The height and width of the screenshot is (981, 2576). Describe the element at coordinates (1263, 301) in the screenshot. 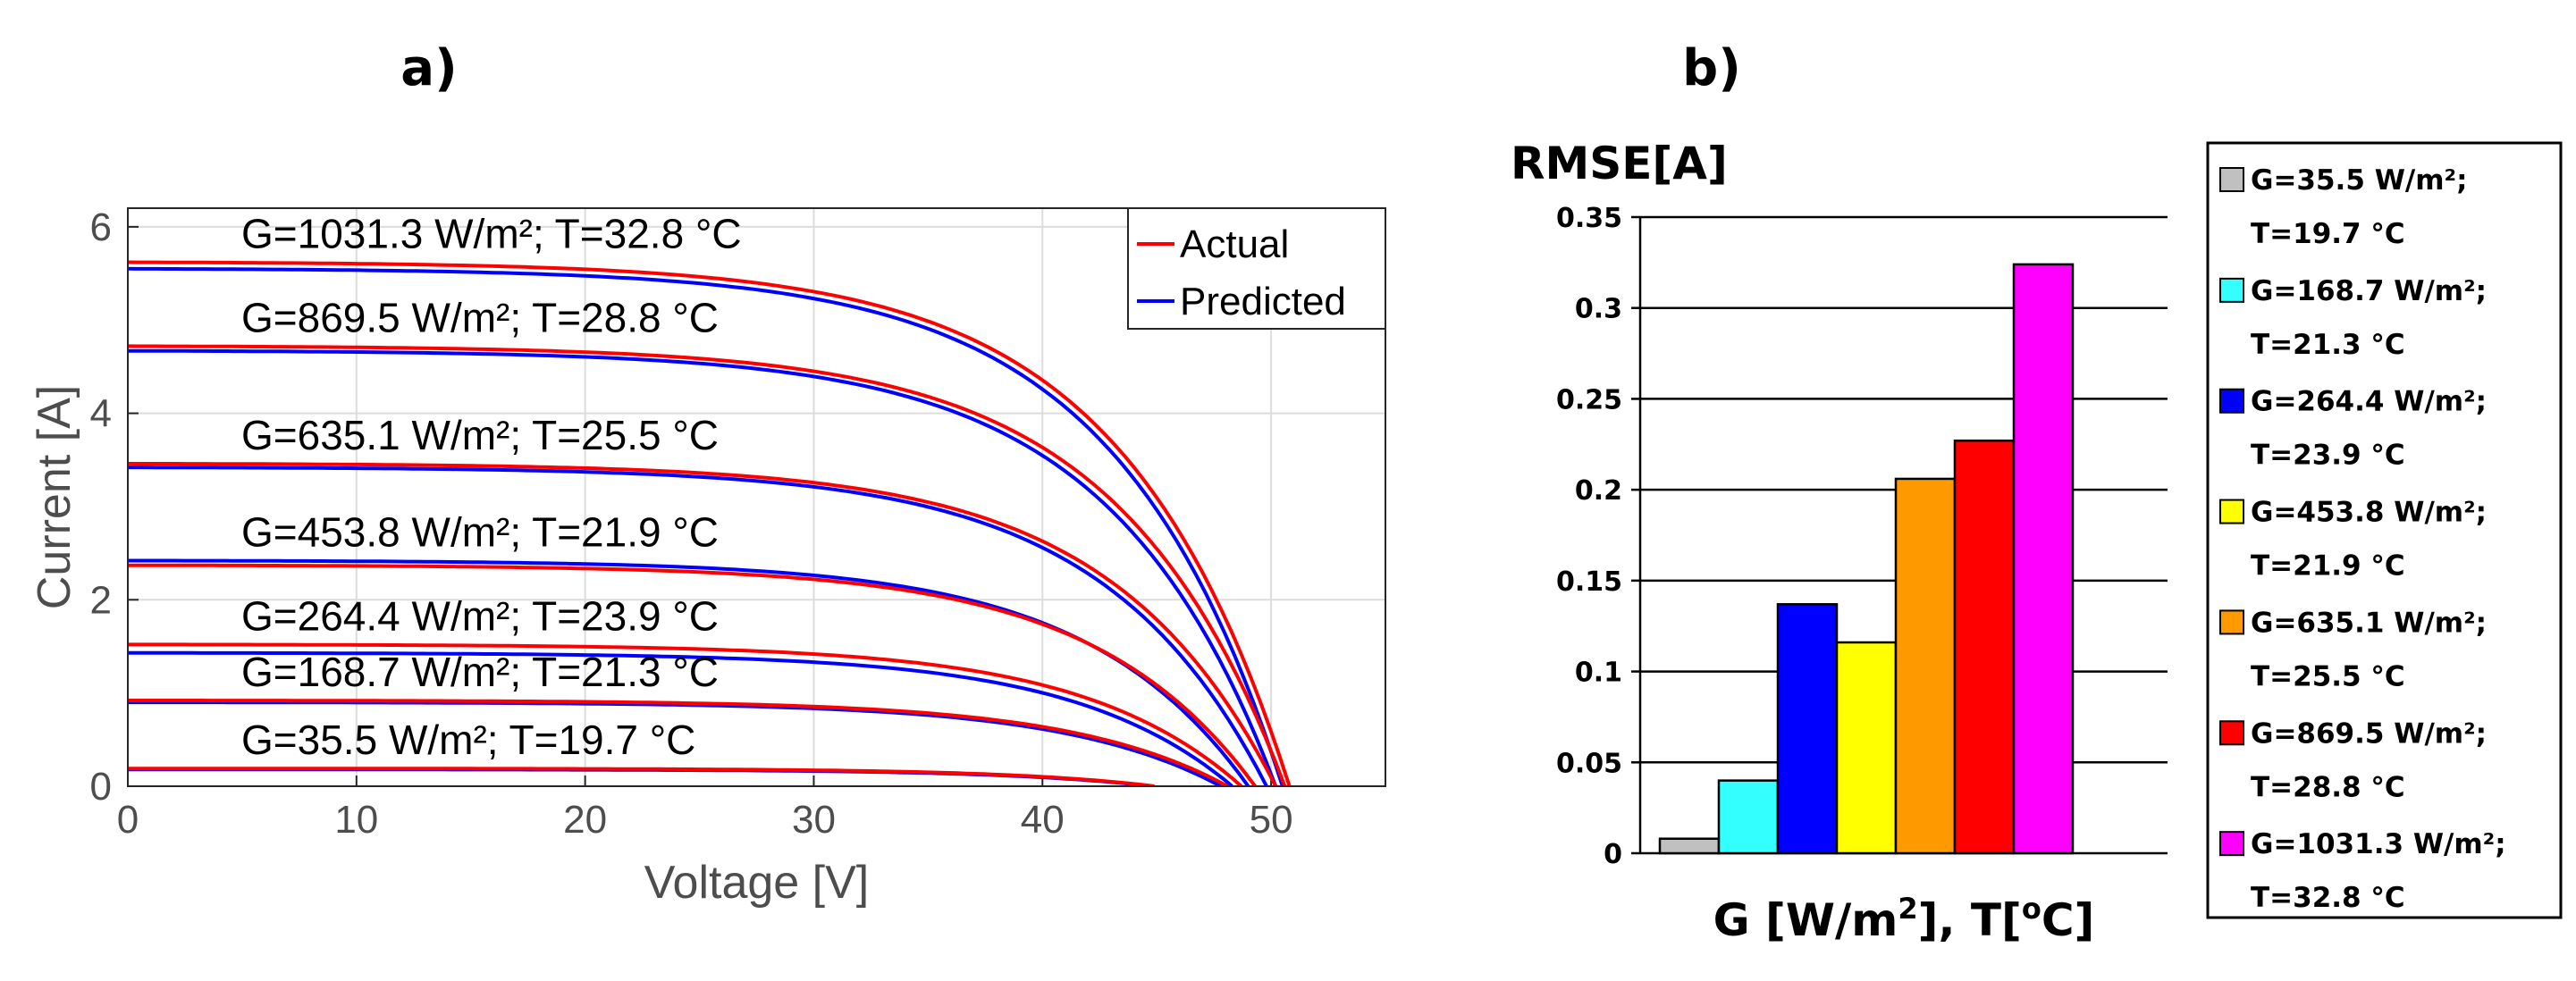

I see `legend-entry: Predicted` at that location.